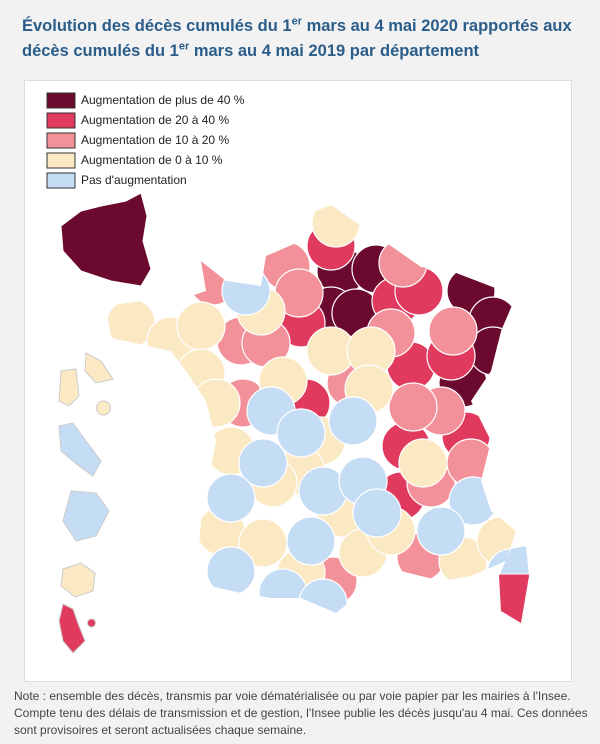 This screenshot has height=744, width=600. Describe the element at coordinates (163, 100) in the screenshot. I see `legend-label: Augmentation de plus de 40 %` at that location.